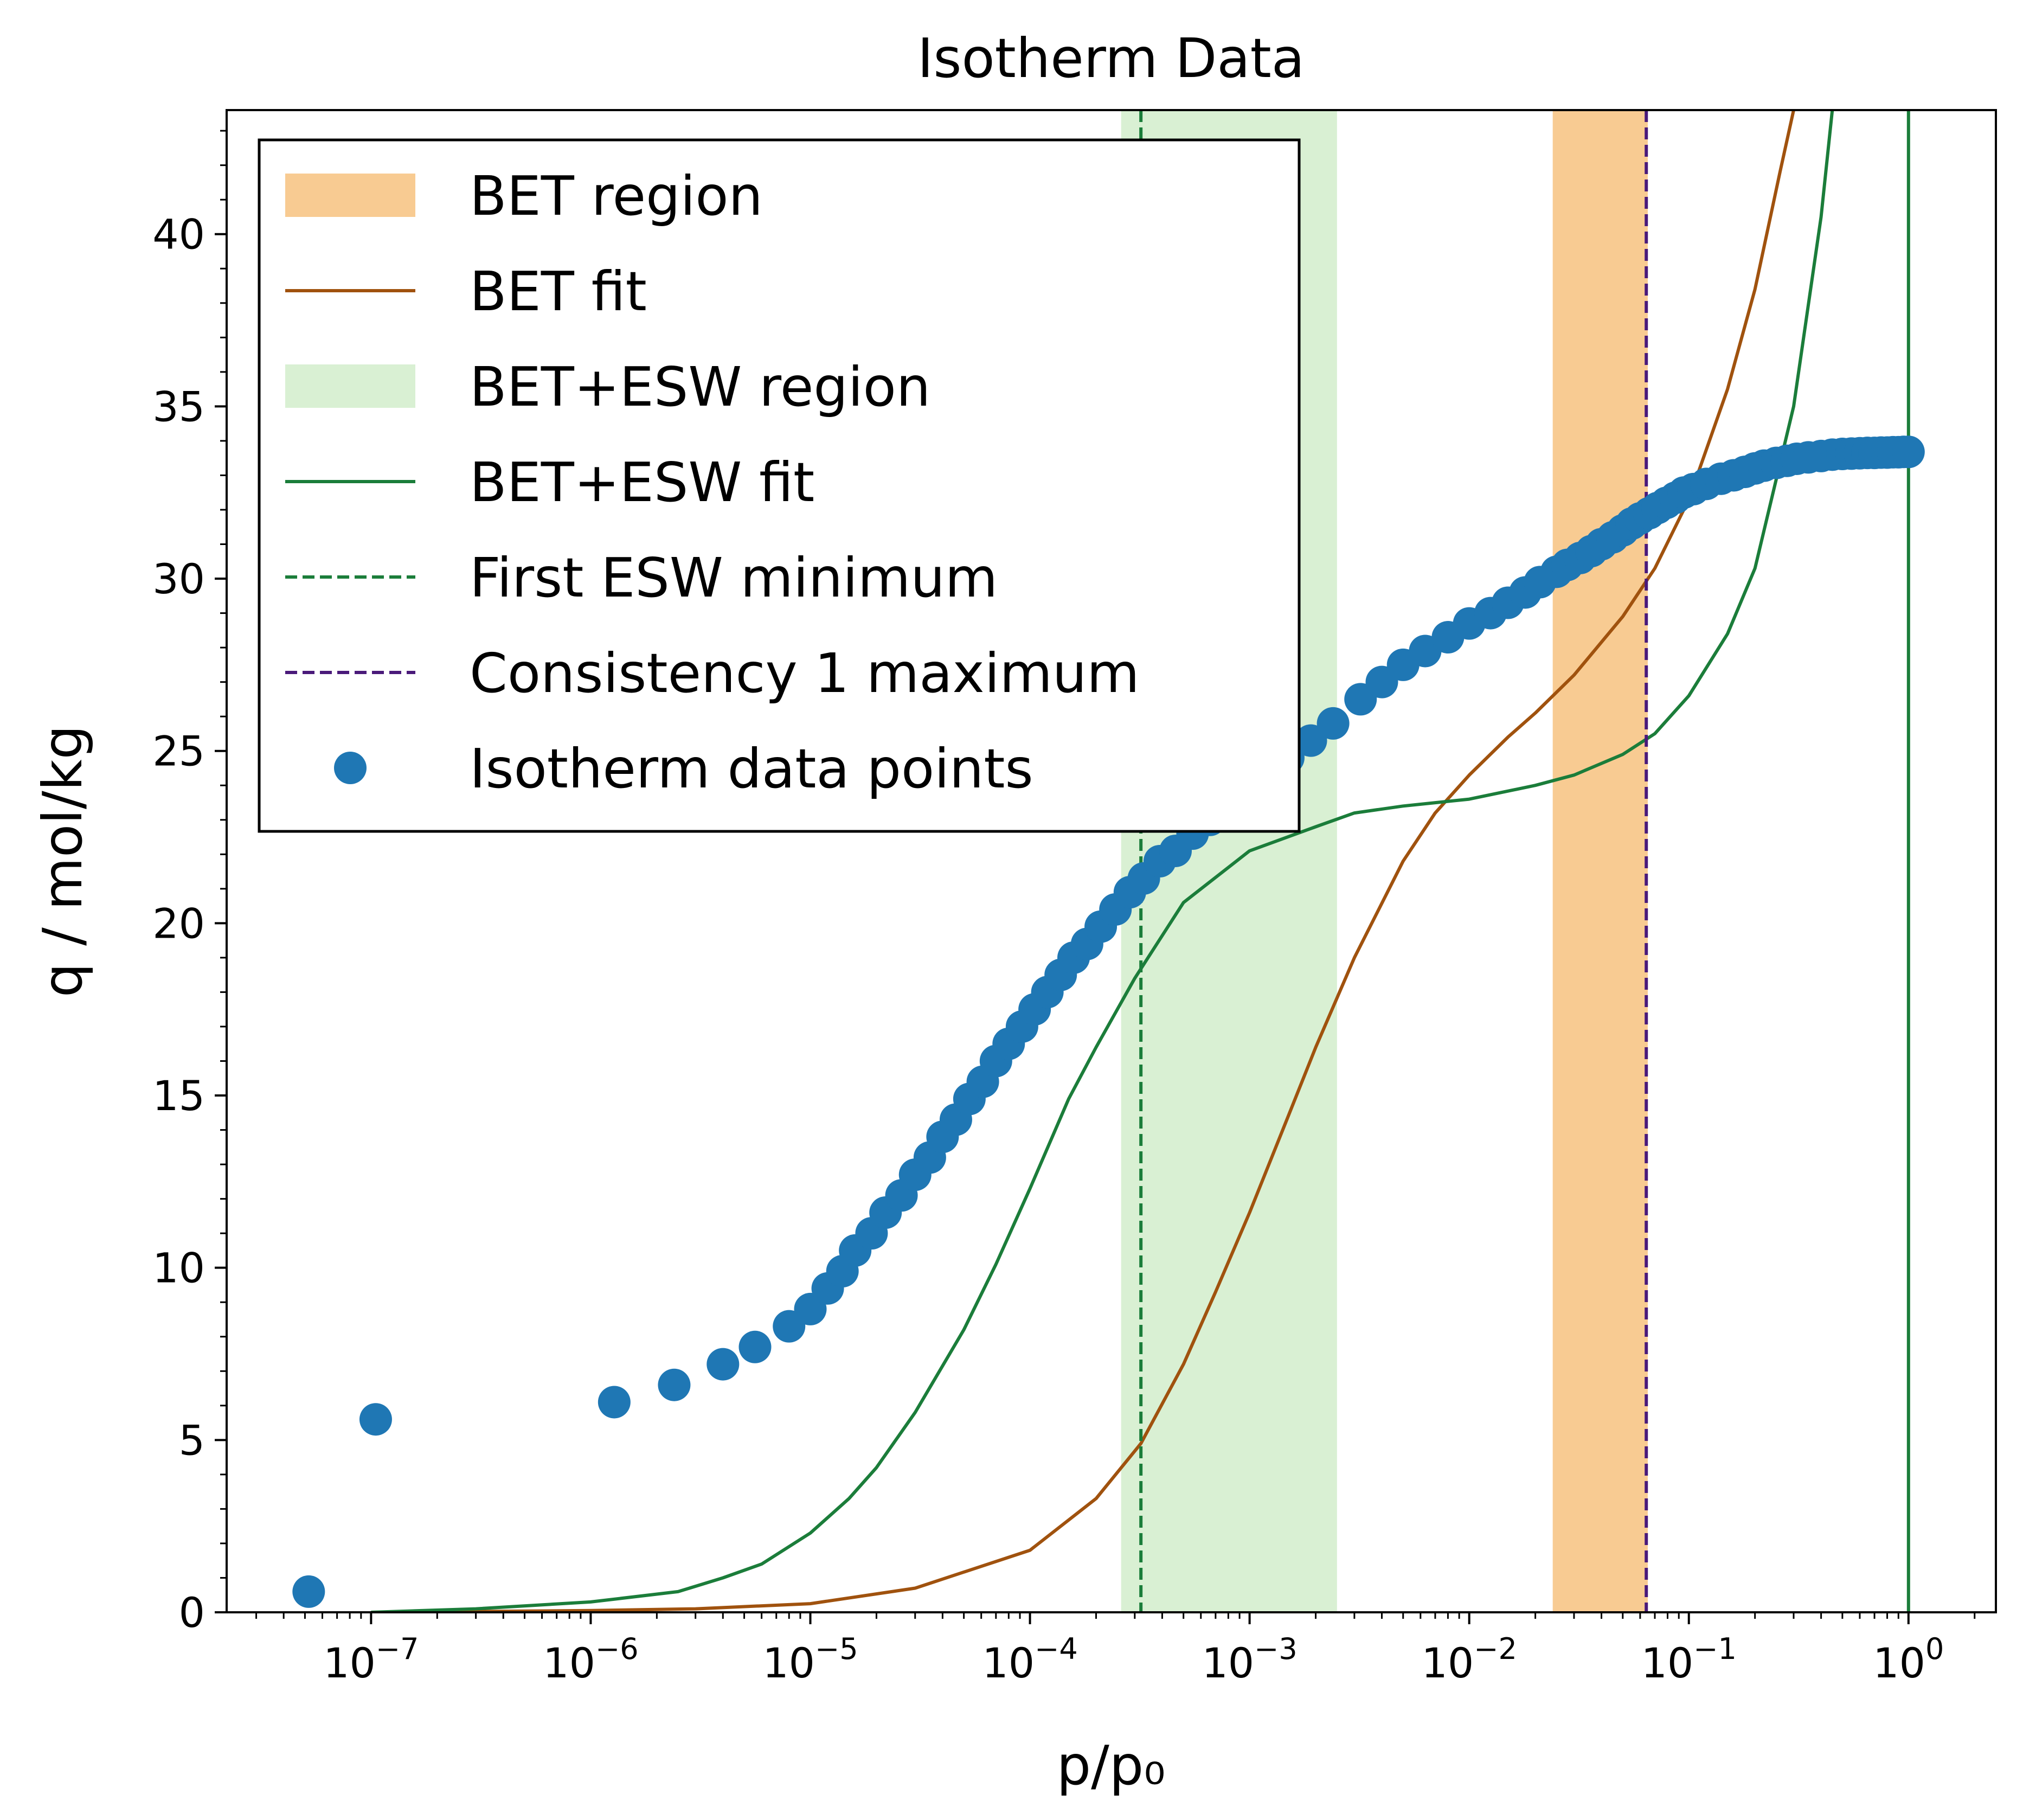  I want to click on x-tick-label: 10⁻⁴, so click(1029, 1660).